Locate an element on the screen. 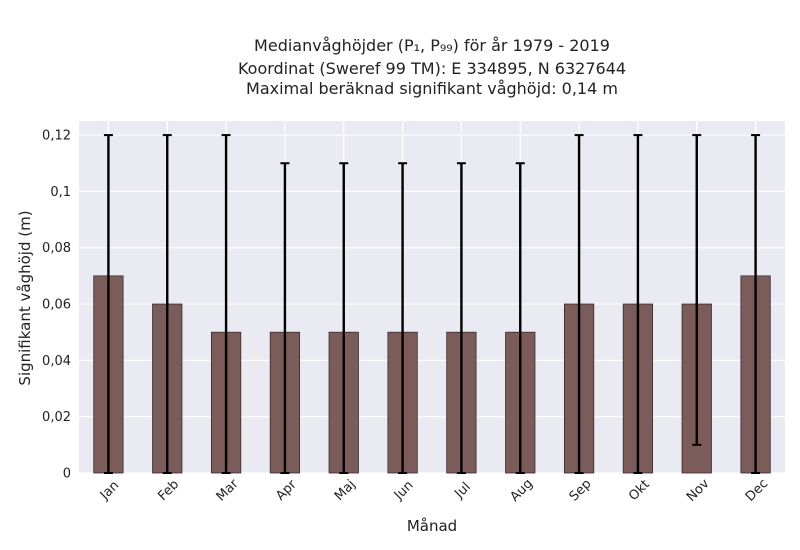 The width and height of the screenshot is (800, 550). x-tick-label: Maj is located at coordinates (345, 490).